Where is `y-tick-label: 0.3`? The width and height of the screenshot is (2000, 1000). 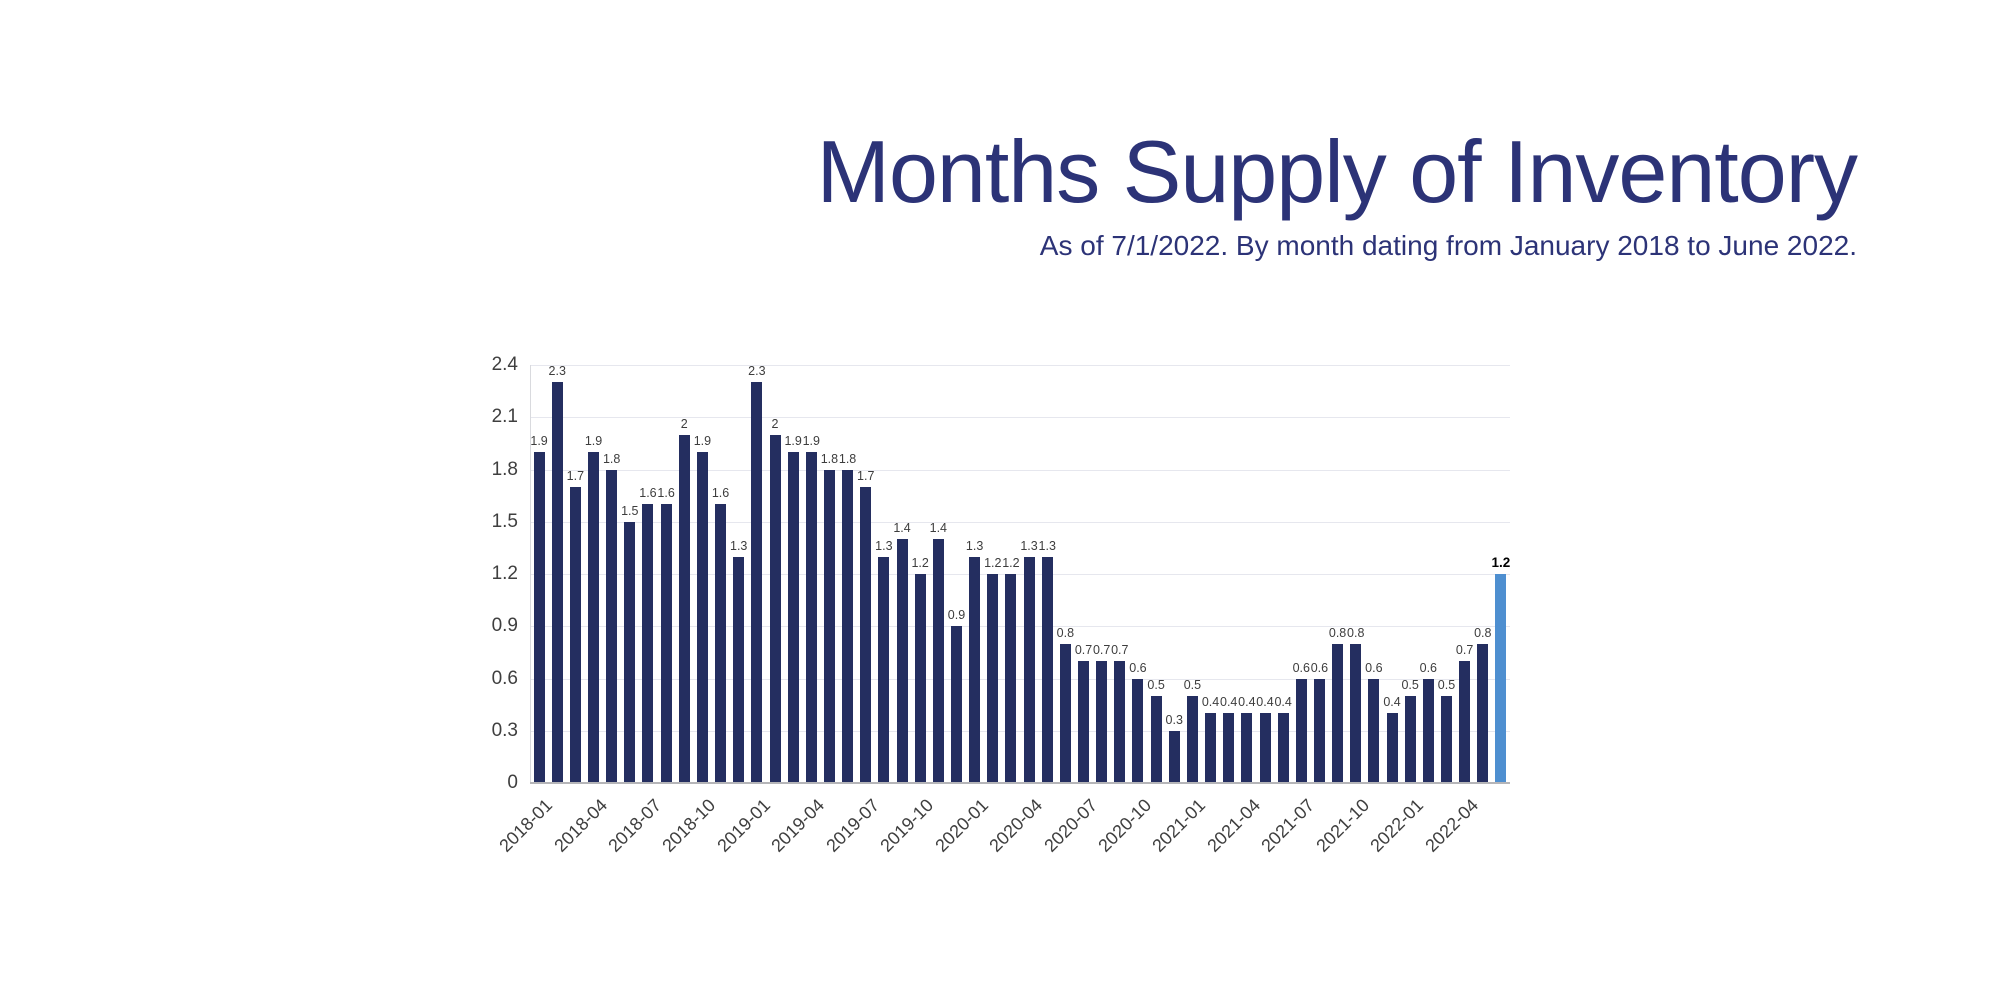
y-tick-label: 0.3 is located at coordinates (504, 730).